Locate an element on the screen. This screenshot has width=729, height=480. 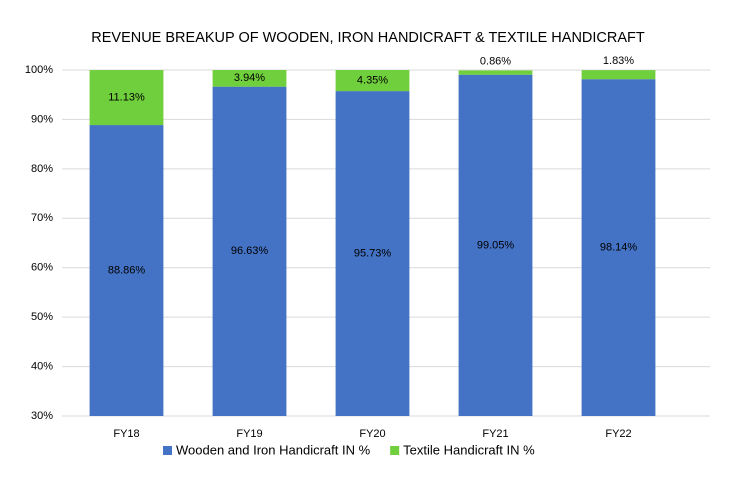
data-label: 95.73% is located at coordinates (373, 253).